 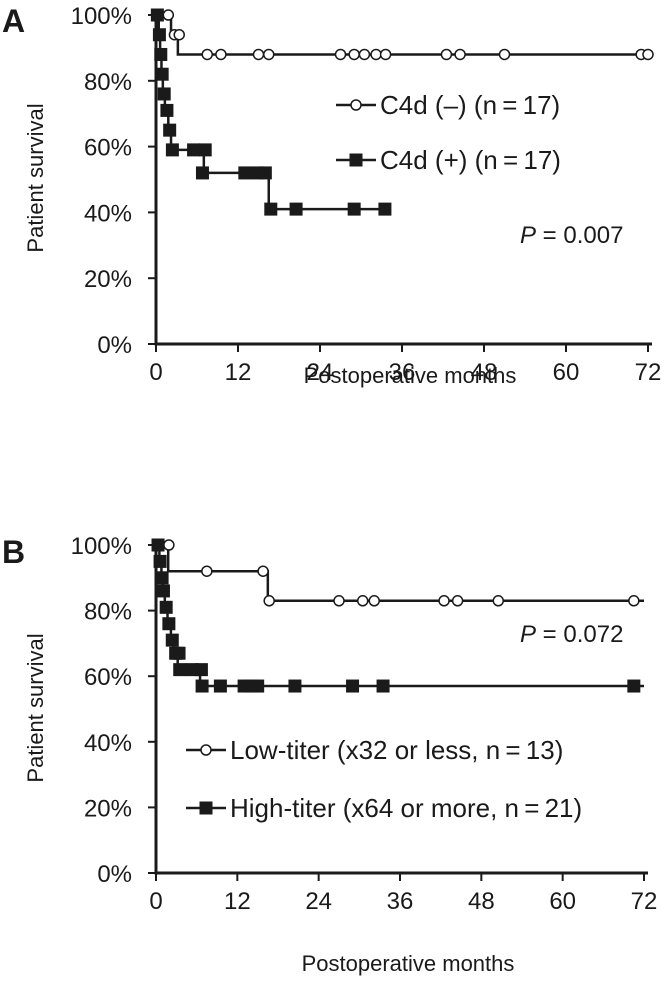 What do you see at coordinates (238, 372) in the screenshot?
I see `panel-a-x-tick-label: 12` at bounding box center [238, 372].